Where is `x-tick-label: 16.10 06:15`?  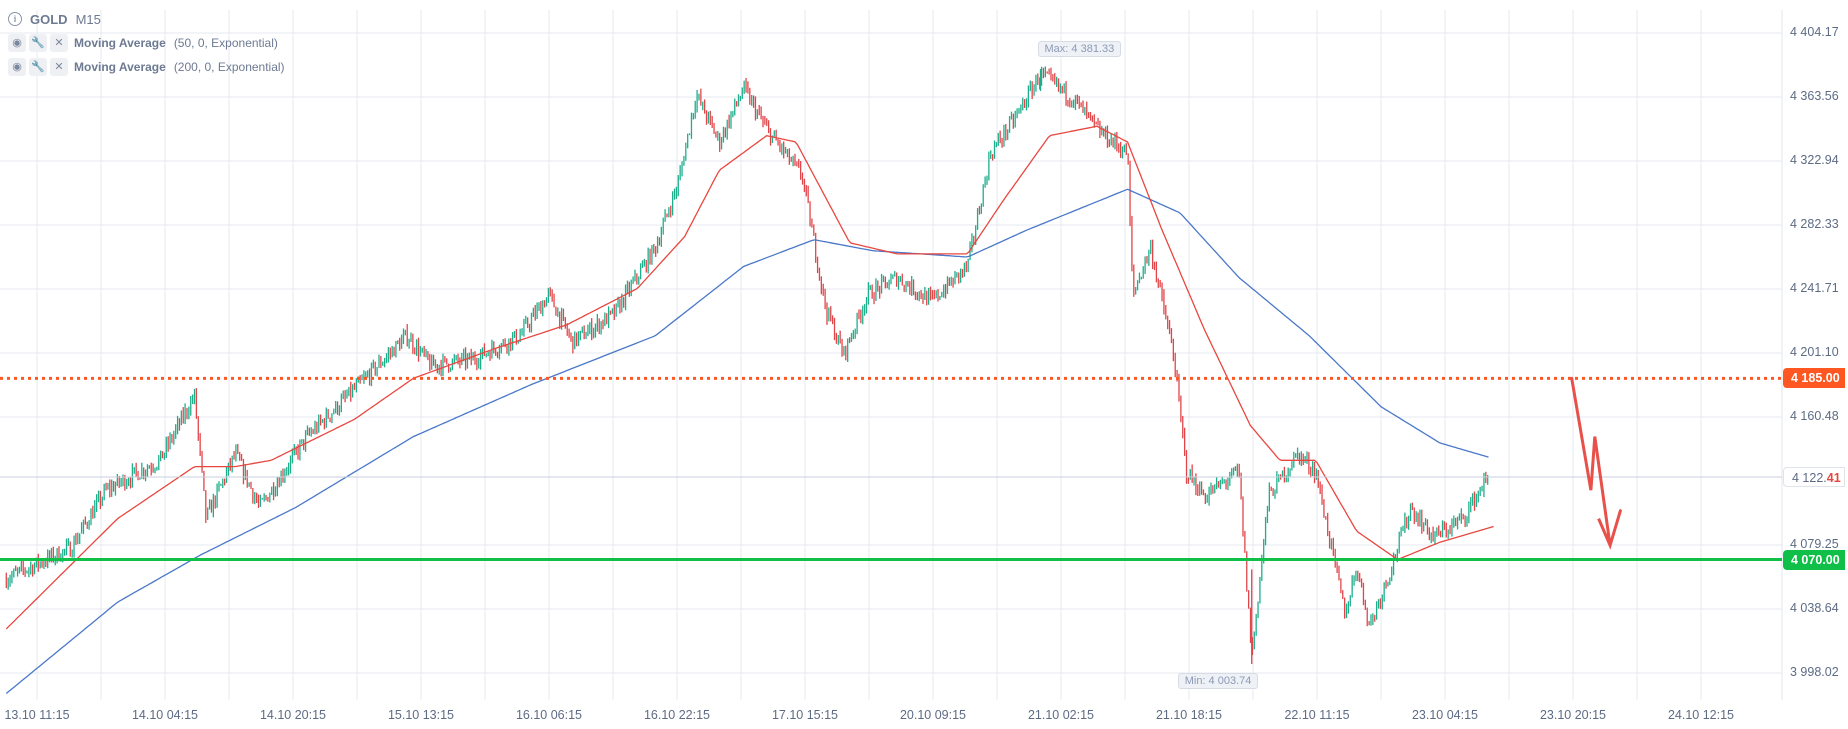 x-tick-label: 16.10 06:15 is located at coordinates (549, 715).